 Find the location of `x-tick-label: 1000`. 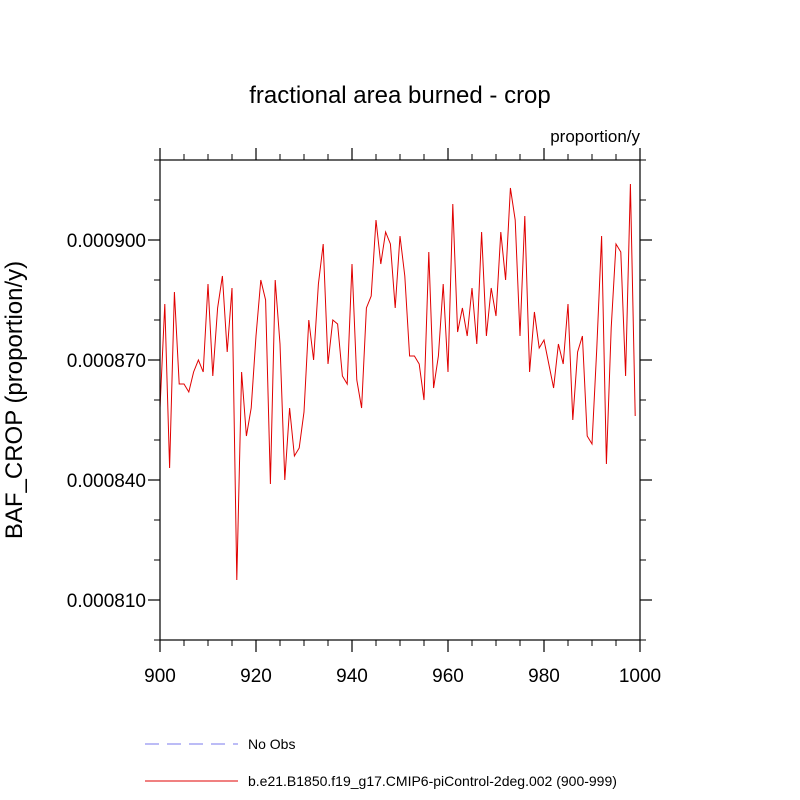

x-tick-label: 1000 is located at coordinates (640, 676).